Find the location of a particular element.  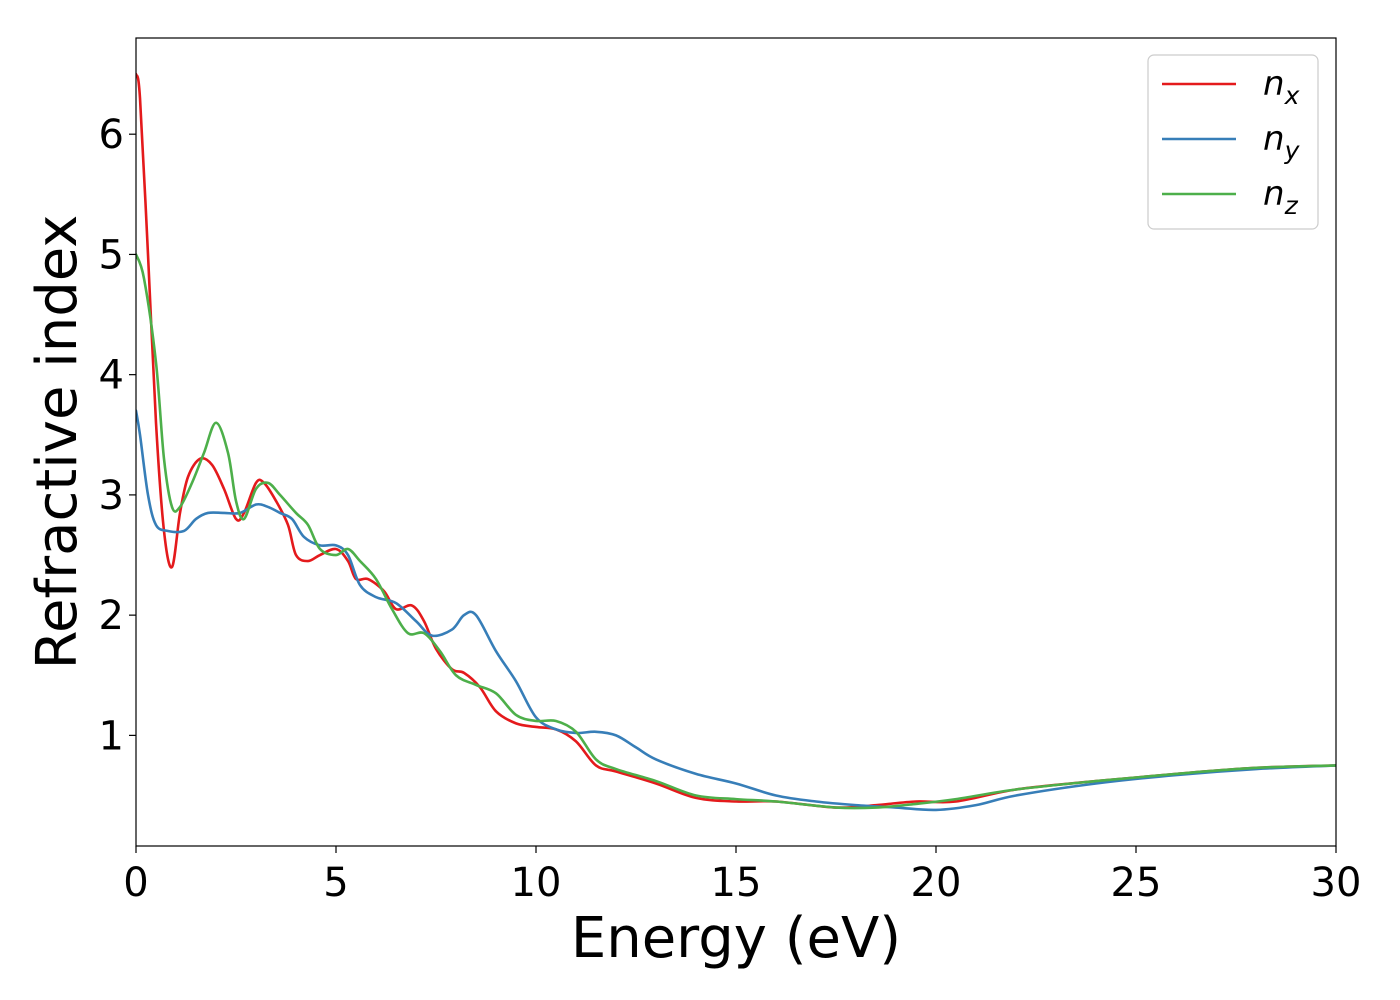

legend-box is located at coordinates (1233, 142).